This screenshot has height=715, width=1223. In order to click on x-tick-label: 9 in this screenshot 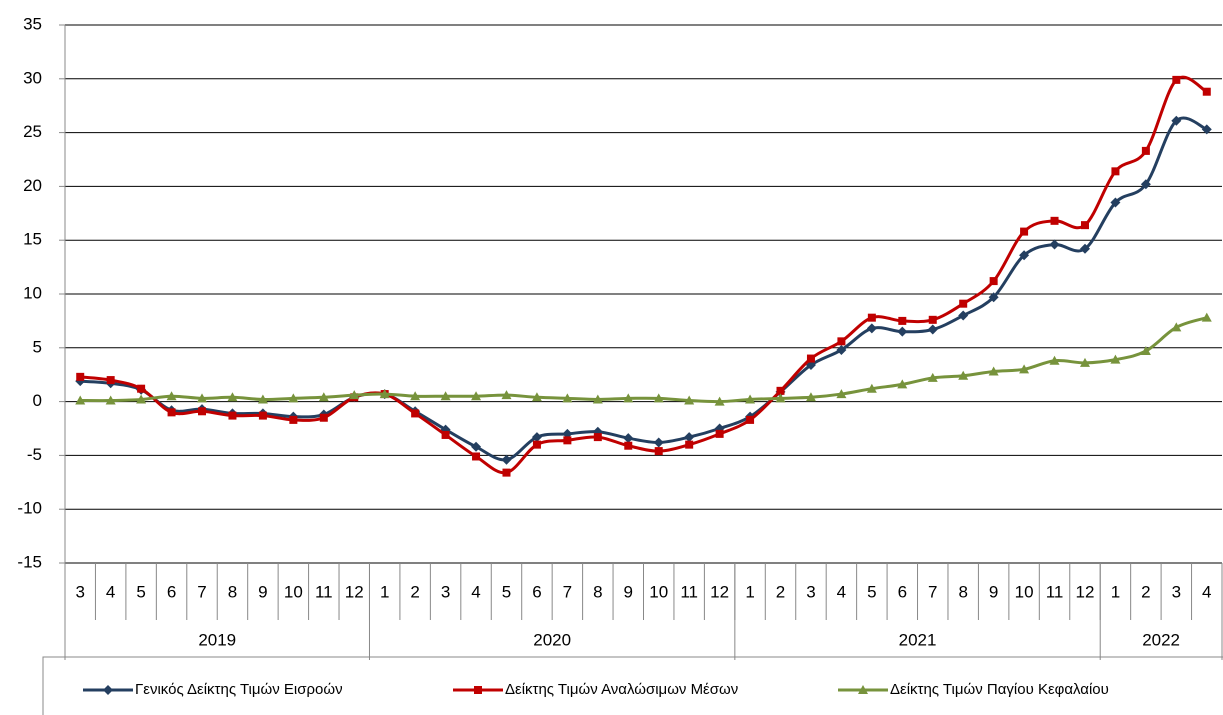, I will do `click(262, 591)`.